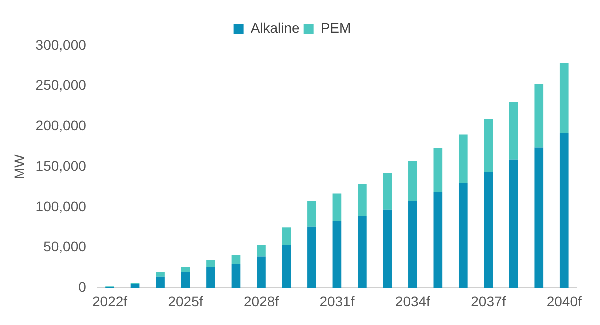 The height and width of the screenshot is (325, 600). Describe the element at coordinates (413, 301) in the screenshot. I see `x-tick-label: 2034f` at that location.